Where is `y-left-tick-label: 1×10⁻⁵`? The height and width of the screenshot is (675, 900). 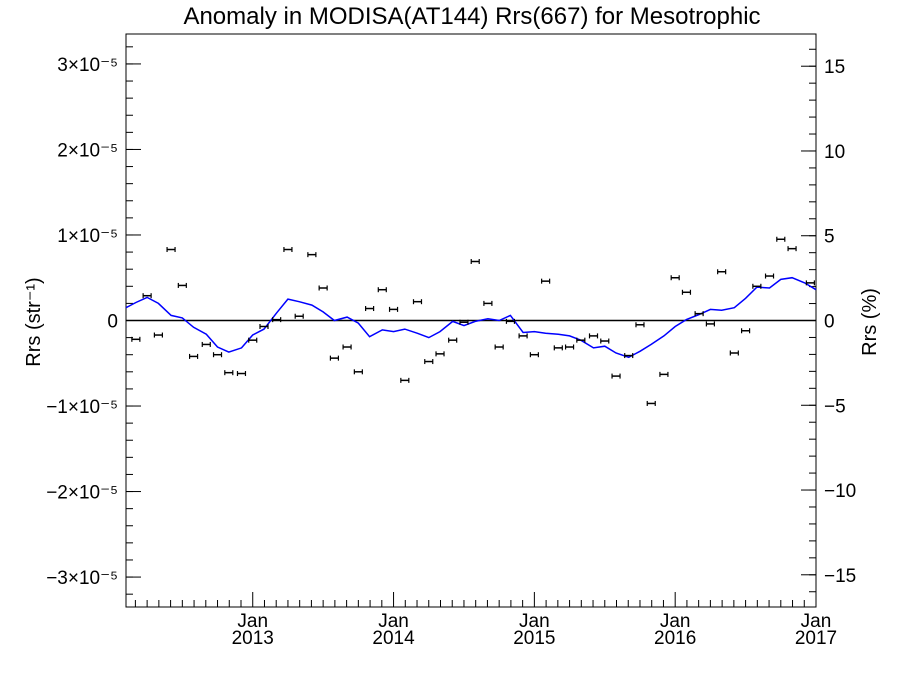
y-left-tick-label: 1×10⁻⁵ is located at coordinates (87, 236).